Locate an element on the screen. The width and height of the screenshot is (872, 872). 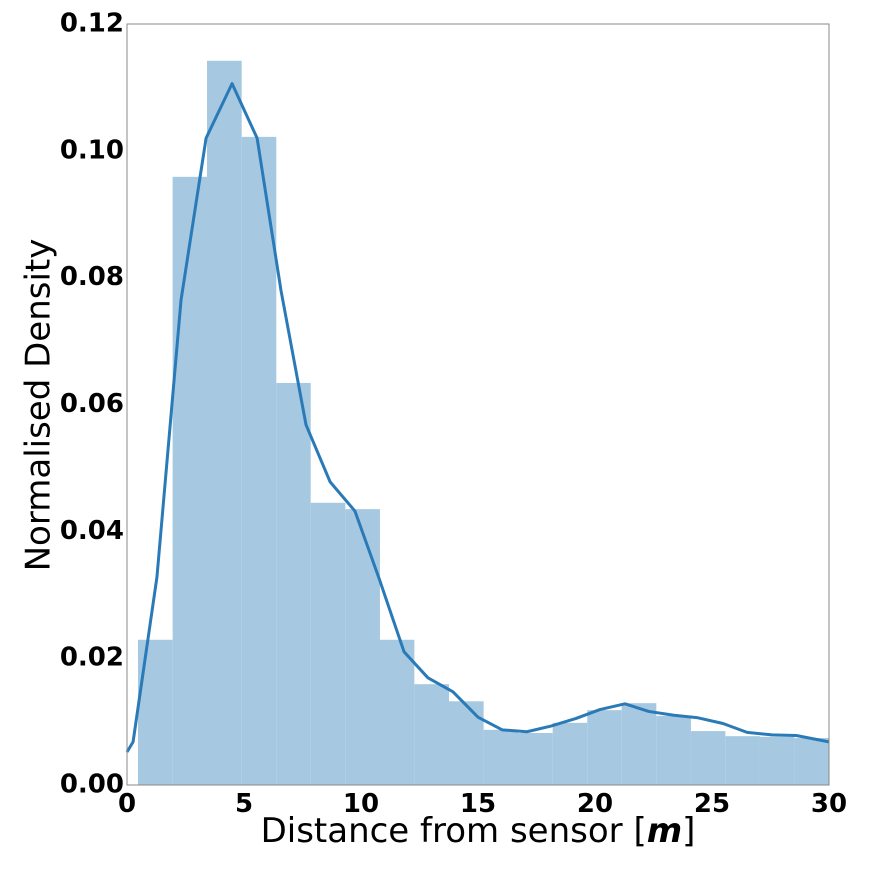
x-tick-label: 0 is located at coordinates (127, 804).